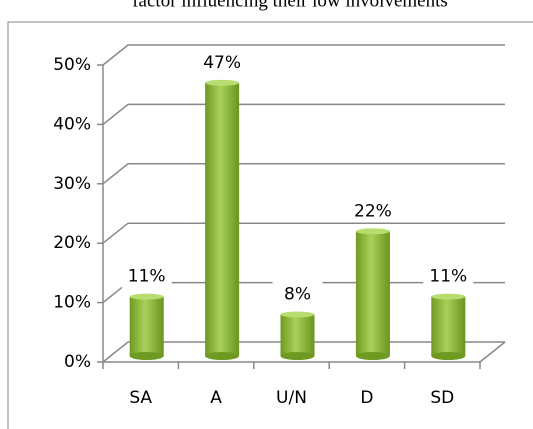 Image resolution: width=533 pixels, height=429 pixels. Describe the element at coordinates (140, 398) in the screenshot. I see `x-tick-label: SA` at that location.